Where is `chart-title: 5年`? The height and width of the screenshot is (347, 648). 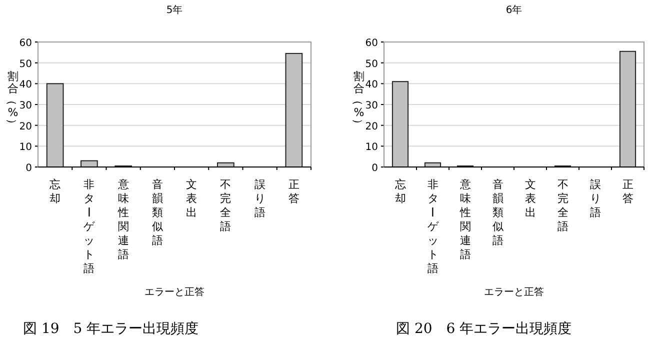
chart-title: 5年 is located at coordinates (174, 10).